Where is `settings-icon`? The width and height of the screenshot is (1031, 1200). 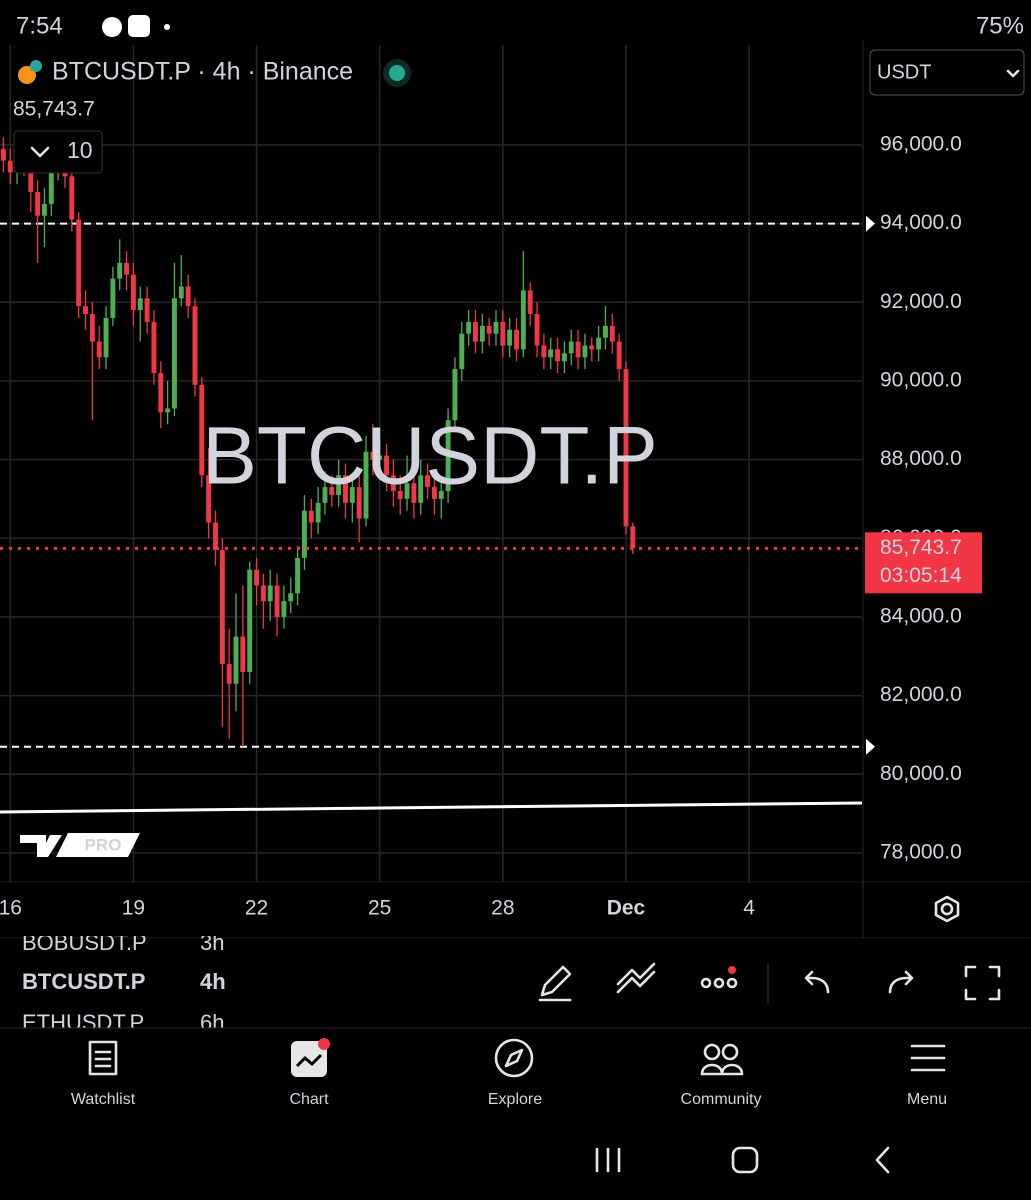 settings-icon is located at coordinates (947, 909).